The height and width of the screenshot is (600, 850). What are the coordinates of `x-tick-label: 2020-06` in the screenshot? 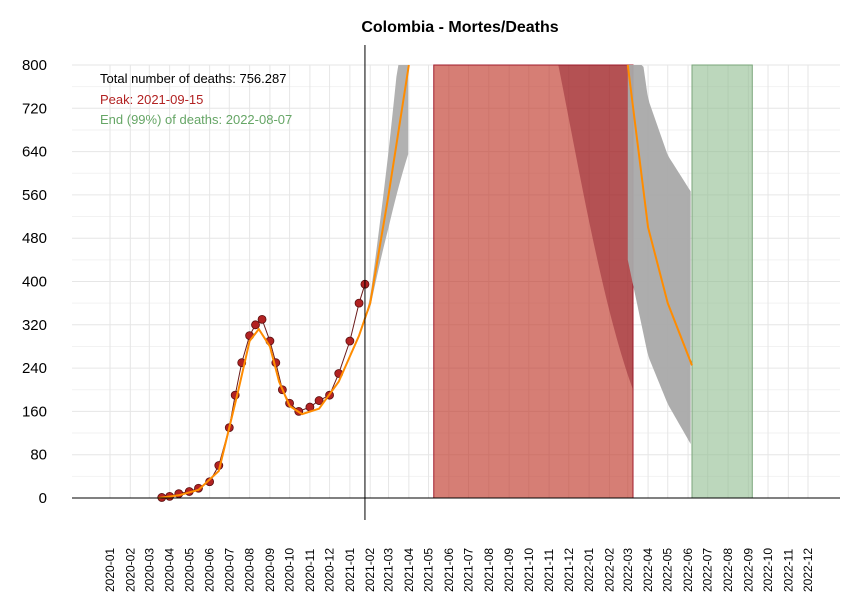 It's located at (210, 570).